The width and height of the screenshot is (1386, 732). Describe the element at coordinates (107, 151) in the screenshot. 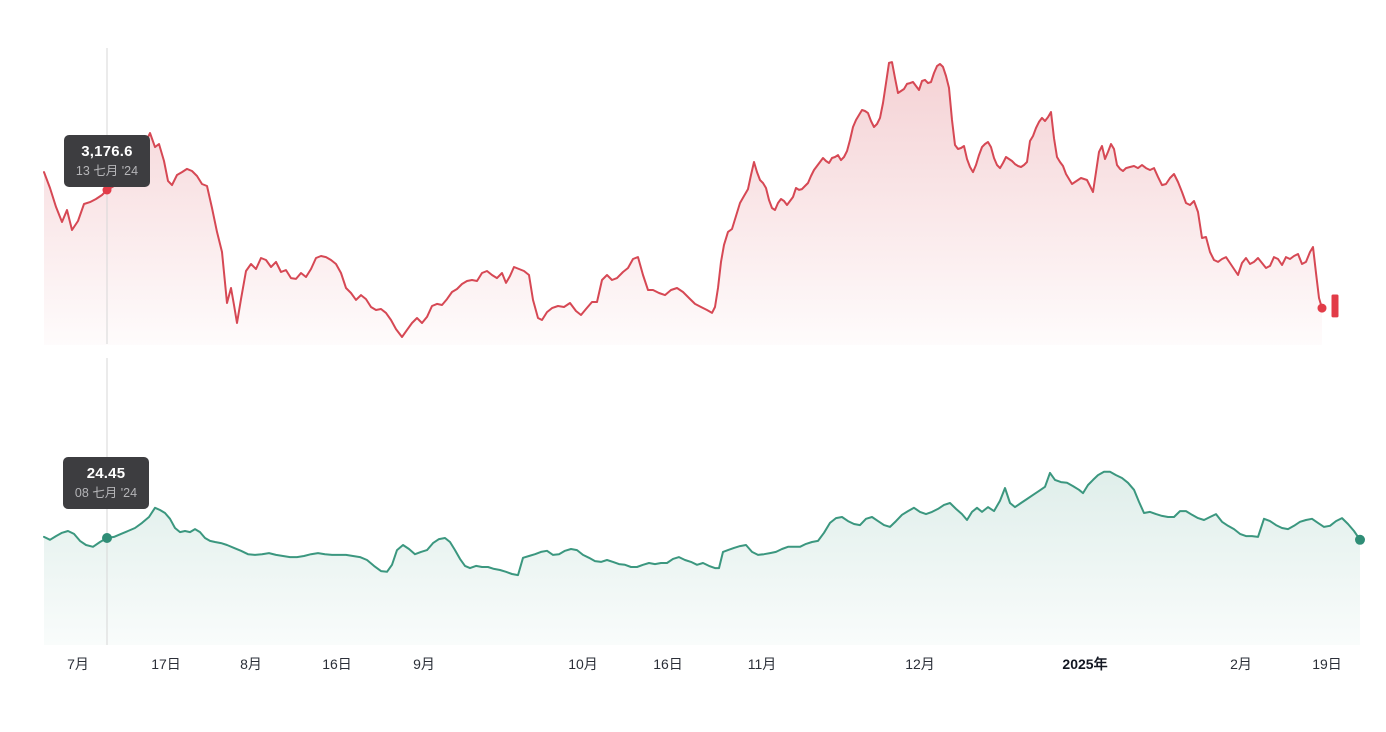

I see `tooltip-top-value: 3,176.6` at that location.